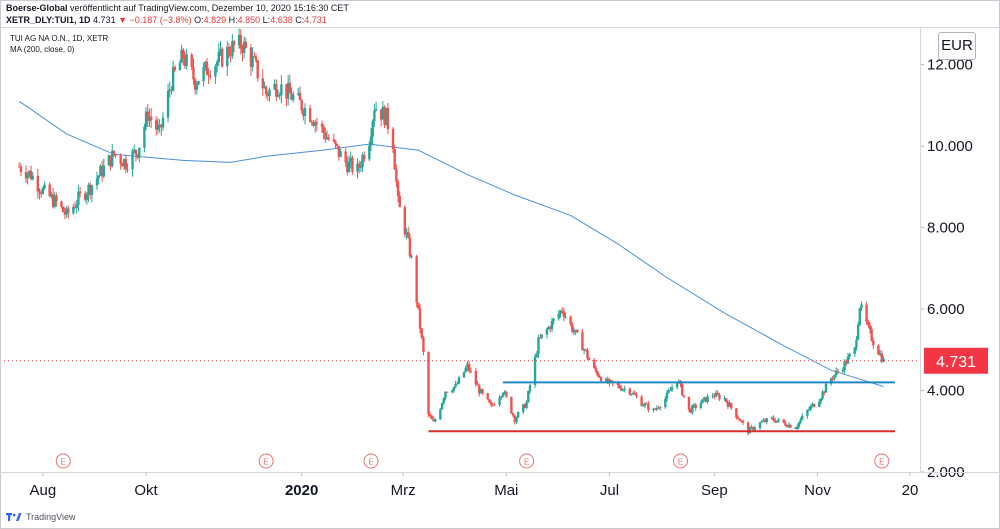  Describe the element at coordinates (950, 65) in the screenshot. I see `y-tick-label: 12.000` at that location.